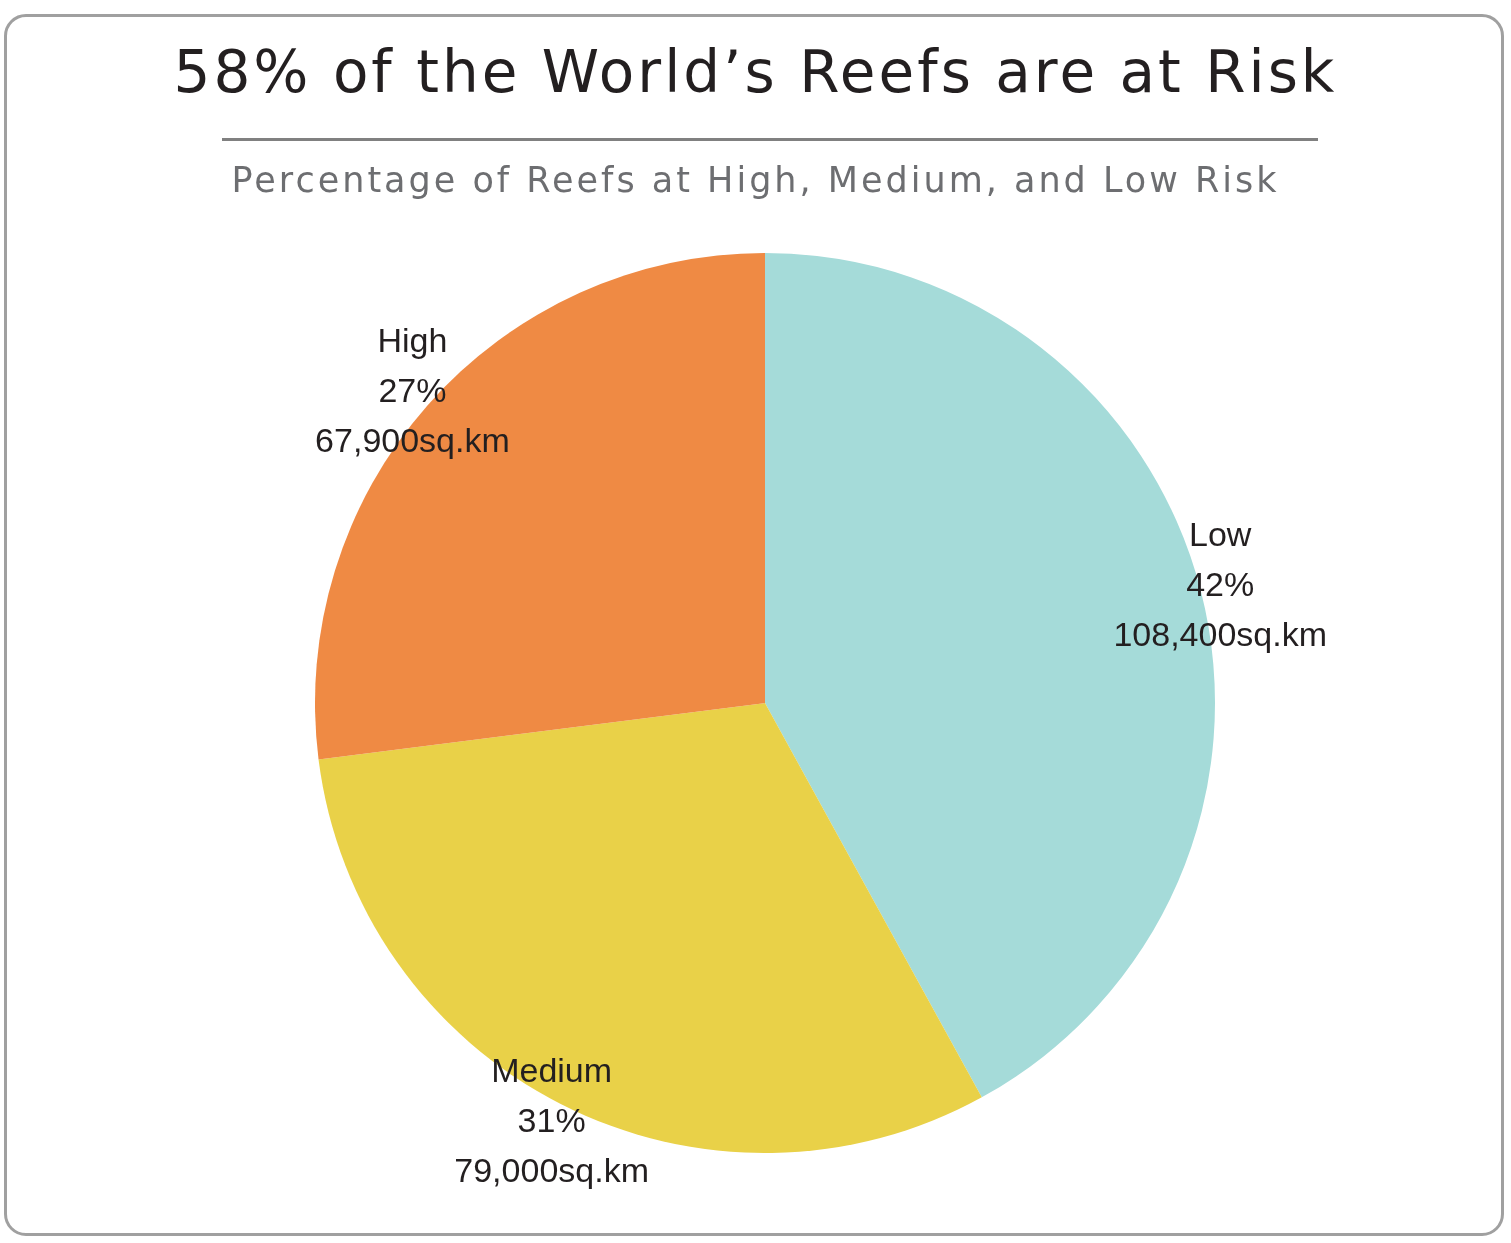 Image resolution: width=1511 pixels, height=1243 pixels. What do you see at coordinates (1220, 634) in the screenshot?
I see `text: 108,400sq.km` at bounding box center [1220, 634].